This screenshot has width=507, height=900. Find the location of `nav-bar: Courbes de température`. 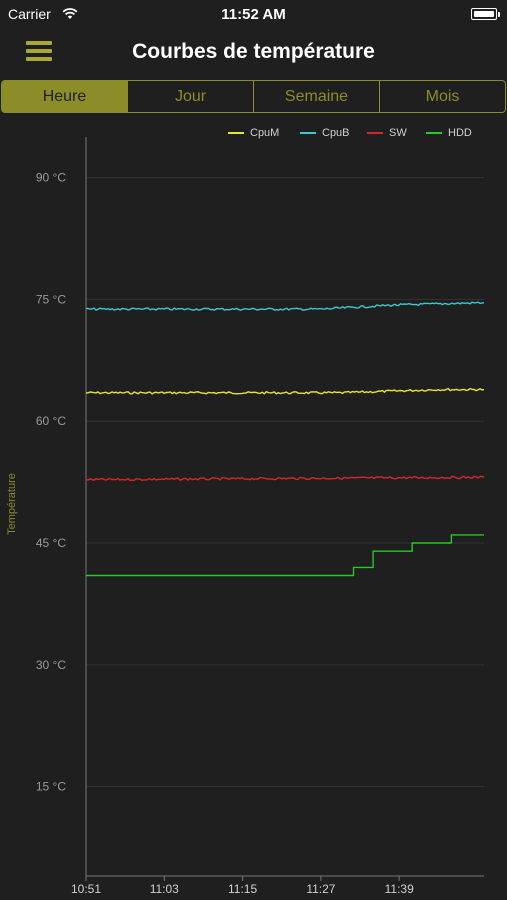

nav-bar: Courbes de température is located at coordinates (253, 52).